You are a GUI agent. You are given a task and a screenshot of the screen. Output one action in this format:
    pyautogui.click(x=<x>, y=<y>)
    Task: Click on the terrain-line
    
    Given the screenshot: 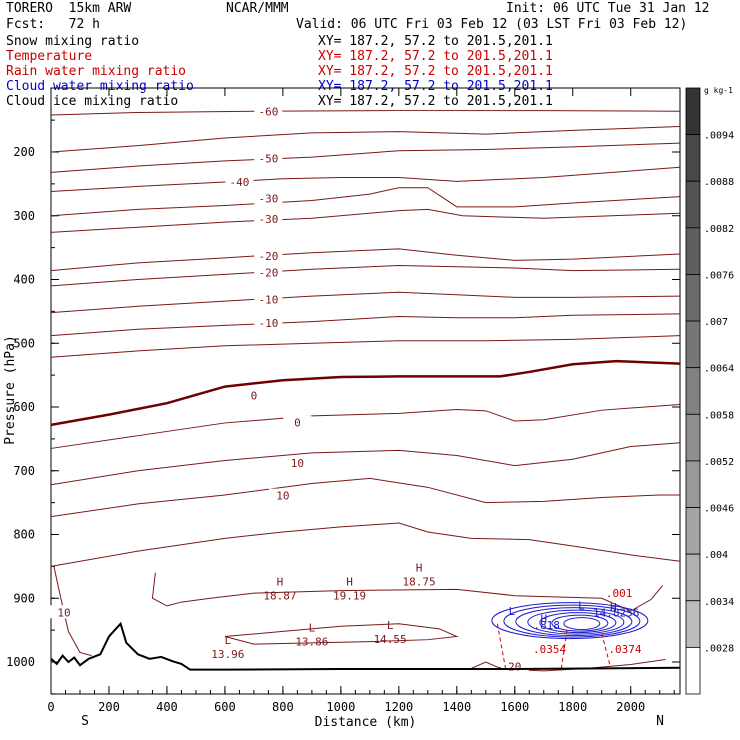 What is the action you would take?
    pyautogui.click(x=365, y=646)
    